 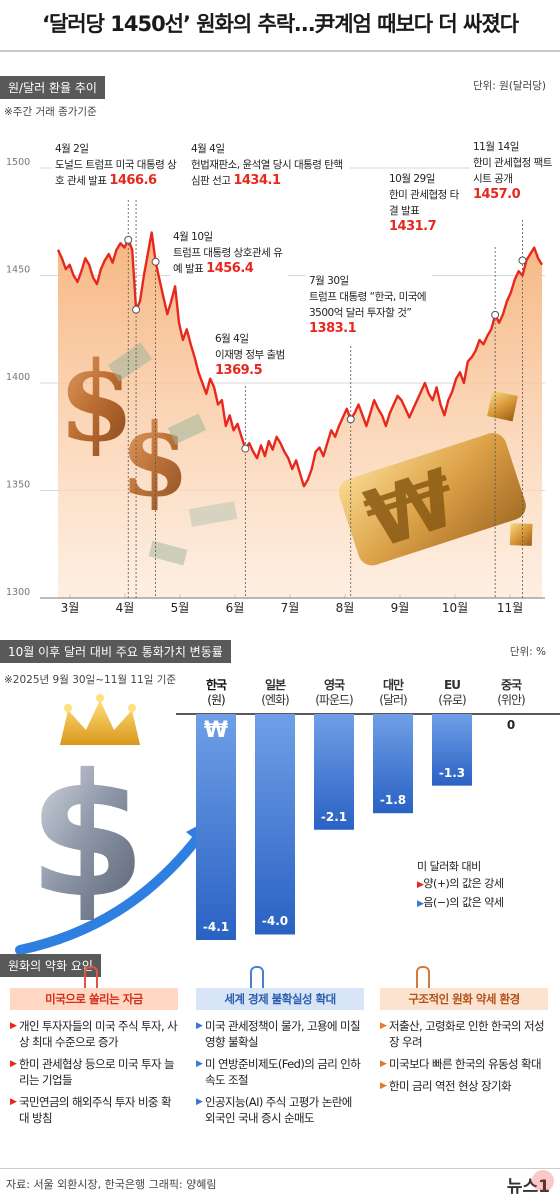 I want to click on annotation-value: 1434.1, so click(x=257, y=180).